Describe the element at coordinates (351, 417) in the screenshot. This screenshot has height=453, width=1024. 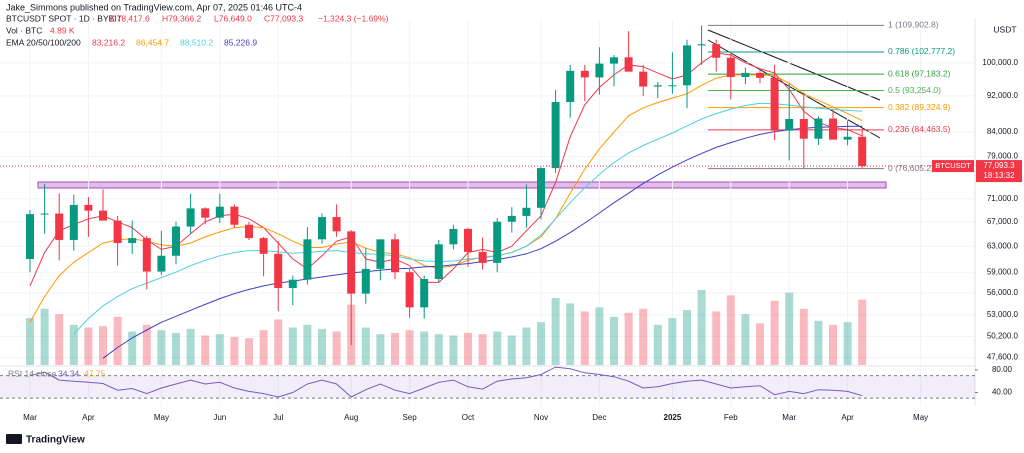
I see `x-tick-label: Aug` at that location.